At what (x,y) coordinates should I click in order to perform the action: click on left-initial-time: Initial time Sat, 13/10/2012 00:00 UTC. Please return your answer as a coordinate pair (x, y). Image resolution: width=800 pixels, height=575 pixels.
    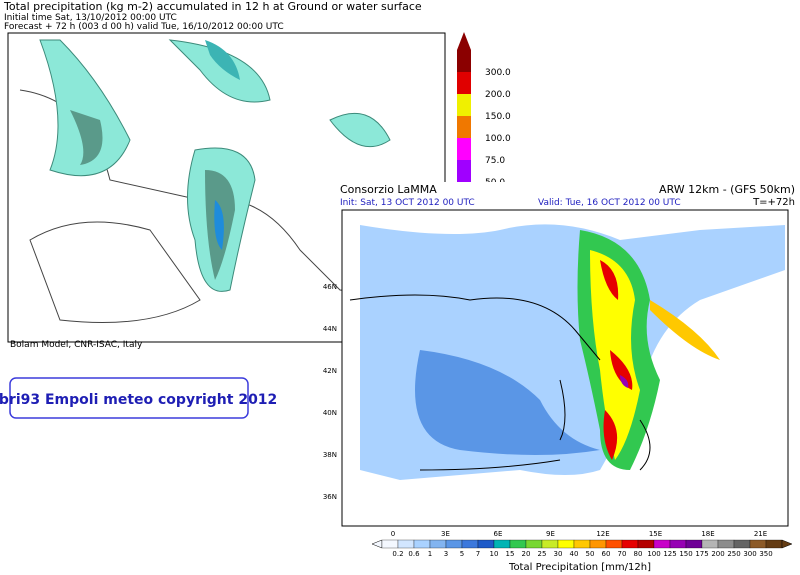
    Looking at the image, I should click on (90, 18).